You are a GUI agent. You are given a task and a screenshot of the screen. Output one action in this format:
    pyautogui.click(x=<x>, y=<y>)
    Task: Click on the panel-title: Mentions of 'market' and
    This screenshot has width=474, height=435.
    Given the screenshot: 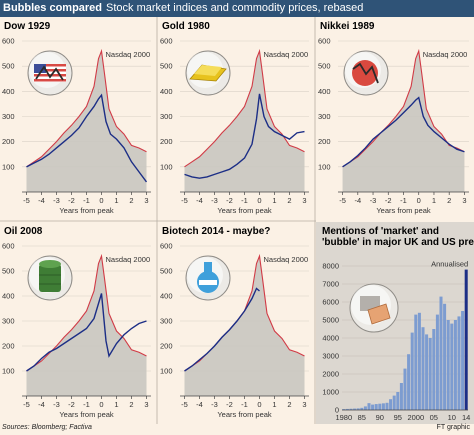 What is the action you would take?
    pyautogui.click(x=380, y=231)
    